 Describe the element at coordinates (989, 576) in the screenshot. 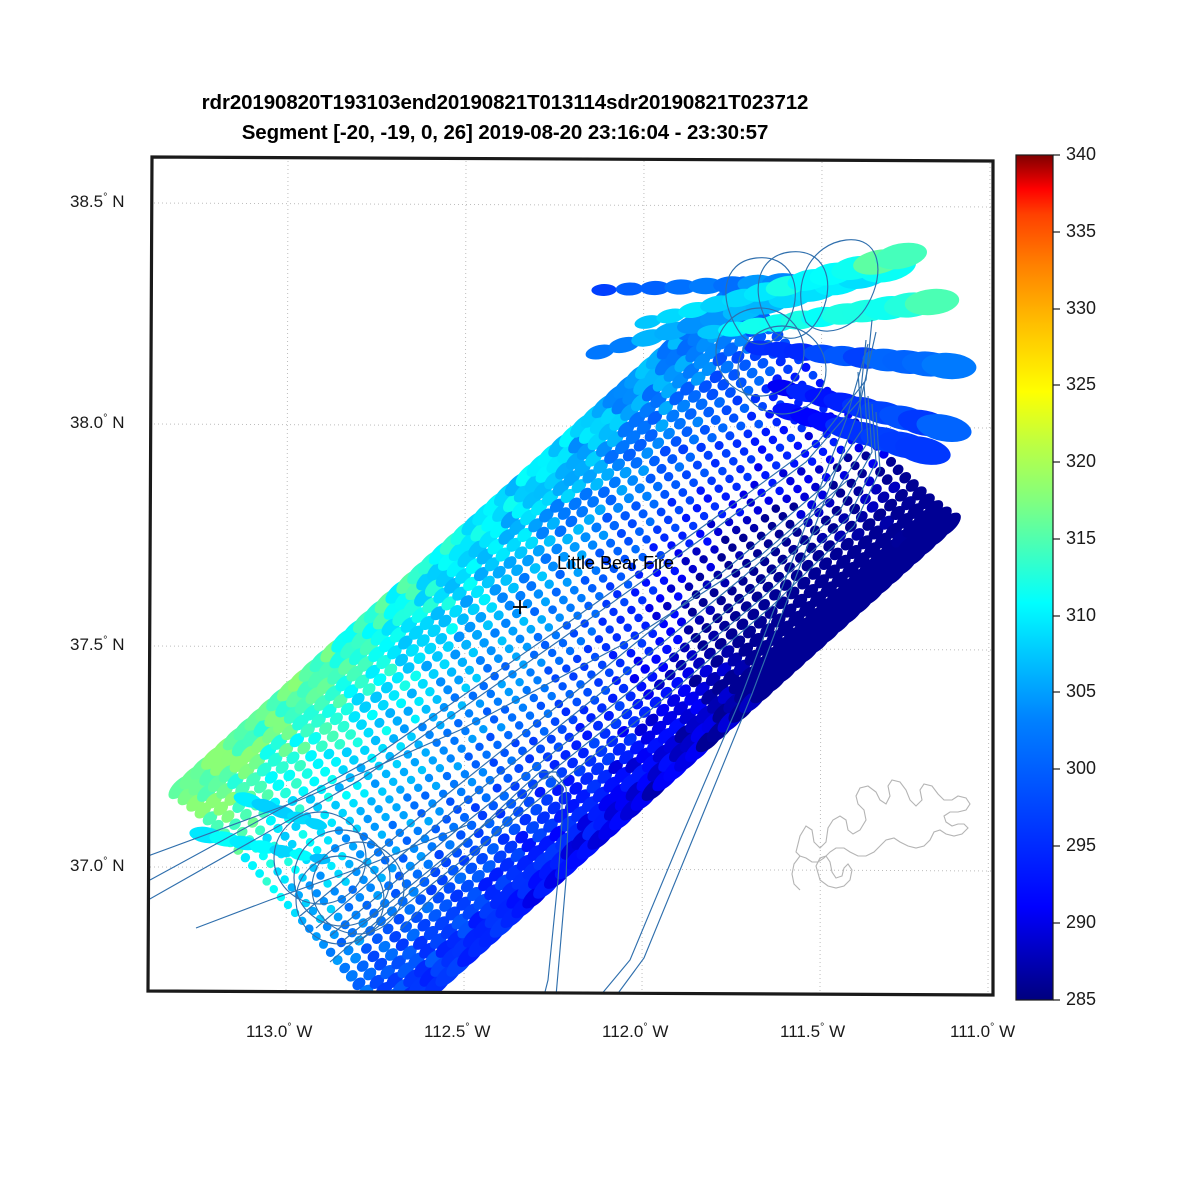

I see `gridline-lon-111.0` at that location.